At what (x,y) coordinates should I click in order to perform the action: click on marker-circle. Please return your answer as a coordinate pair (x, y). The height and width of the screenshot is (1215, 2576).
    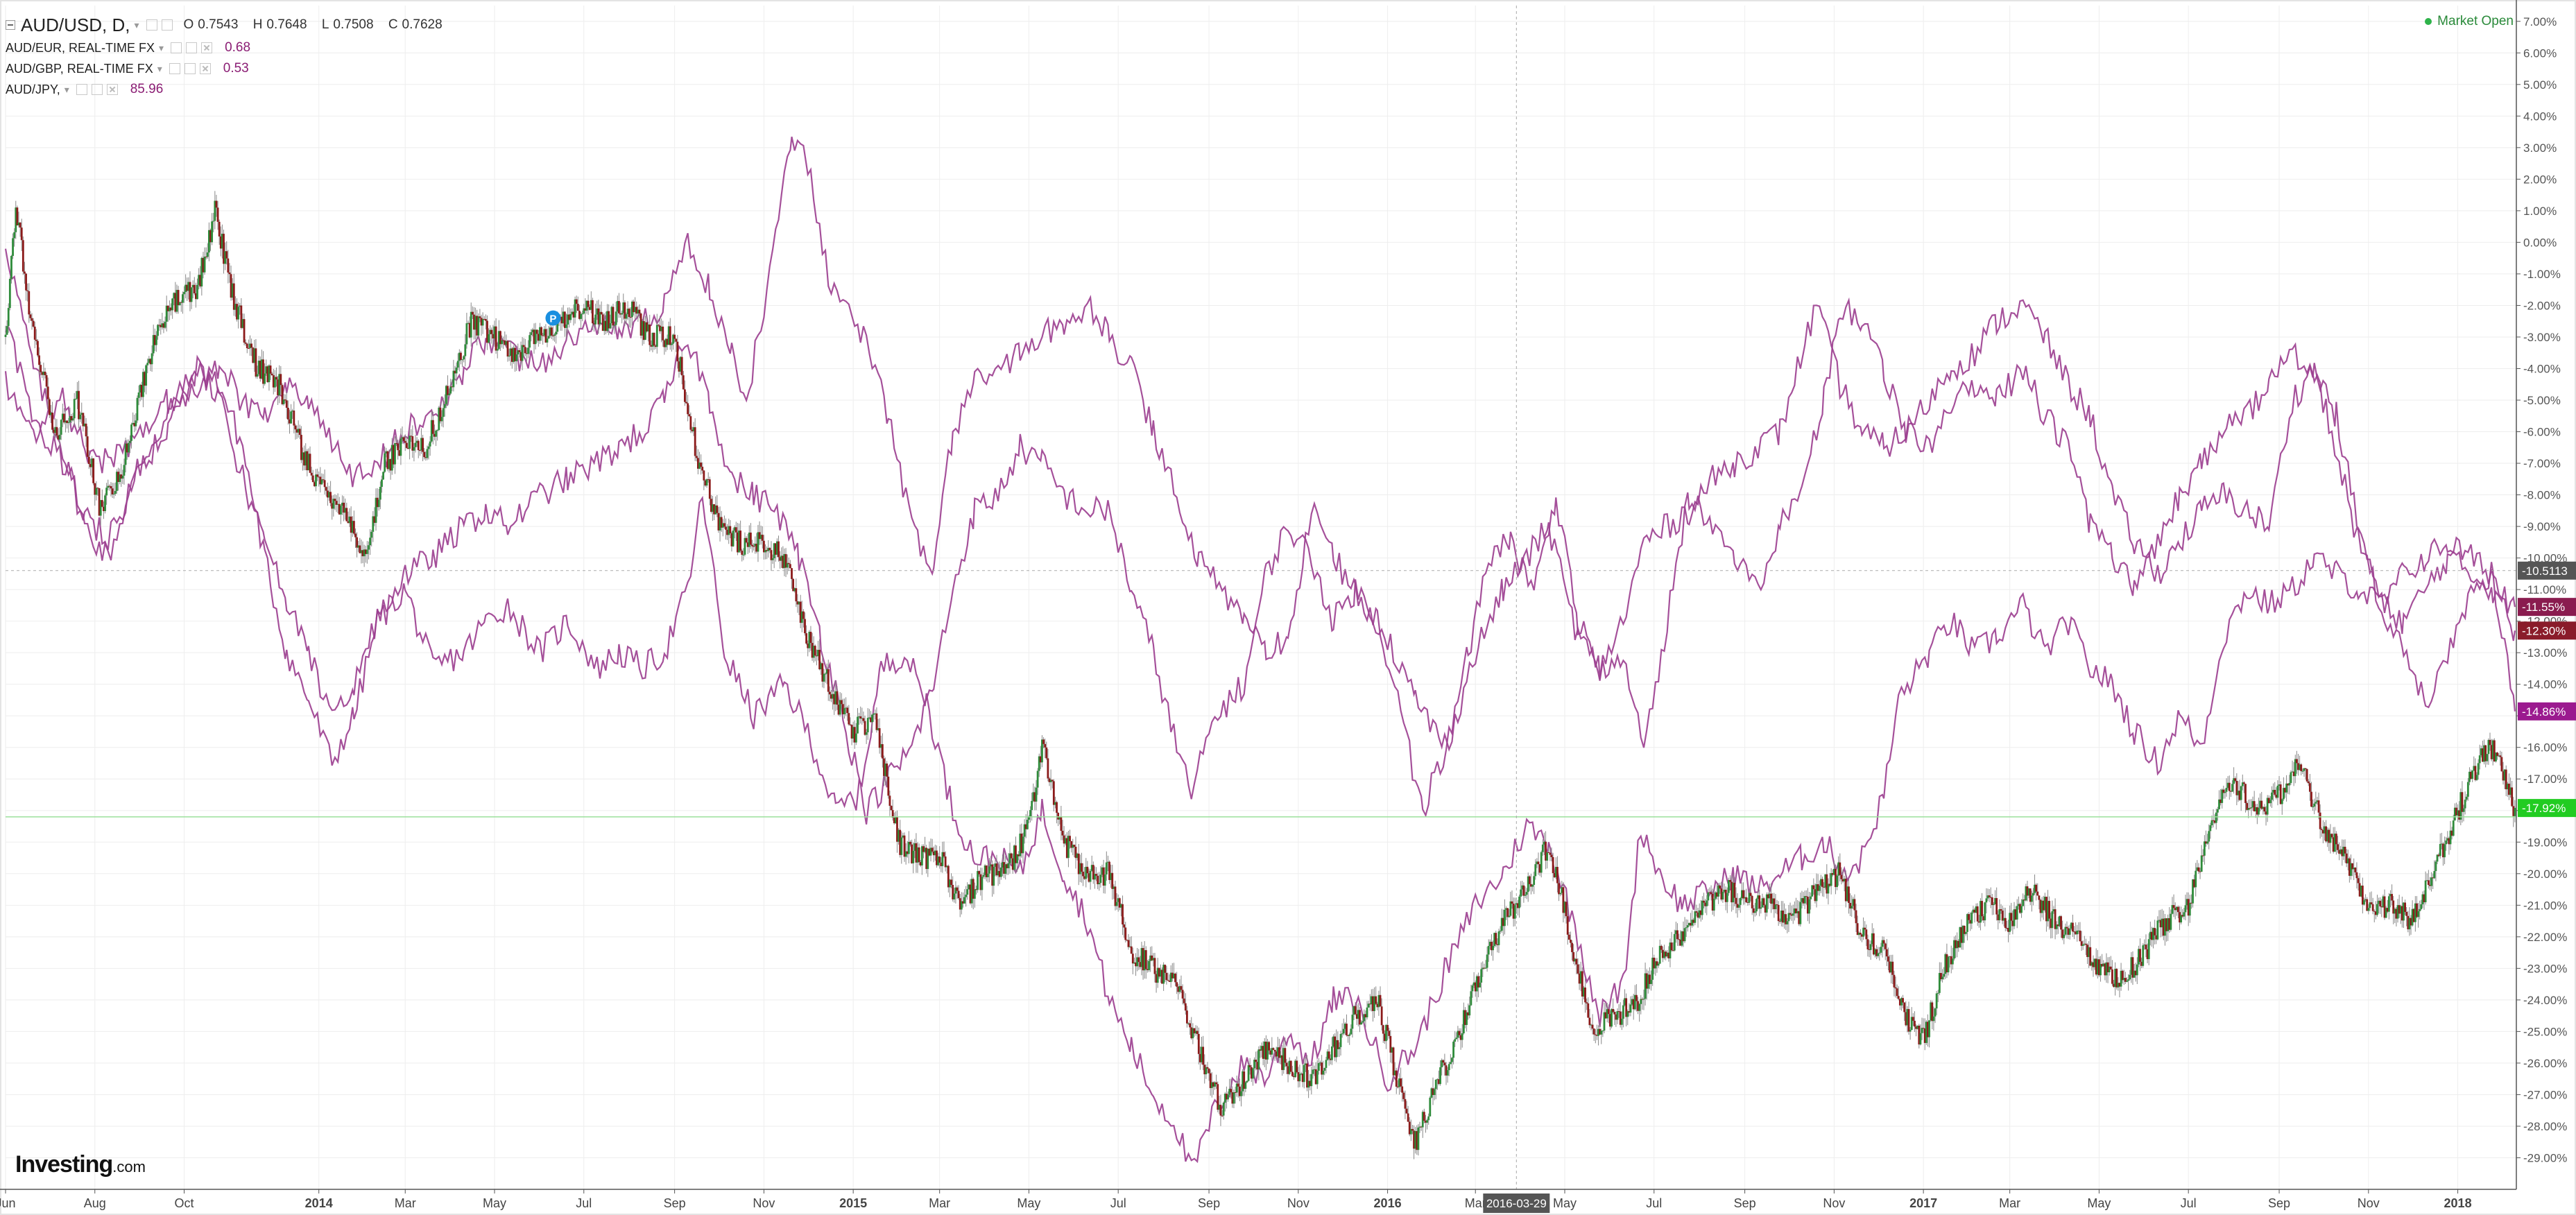
    Looking at the image, I should click on (553, 318).